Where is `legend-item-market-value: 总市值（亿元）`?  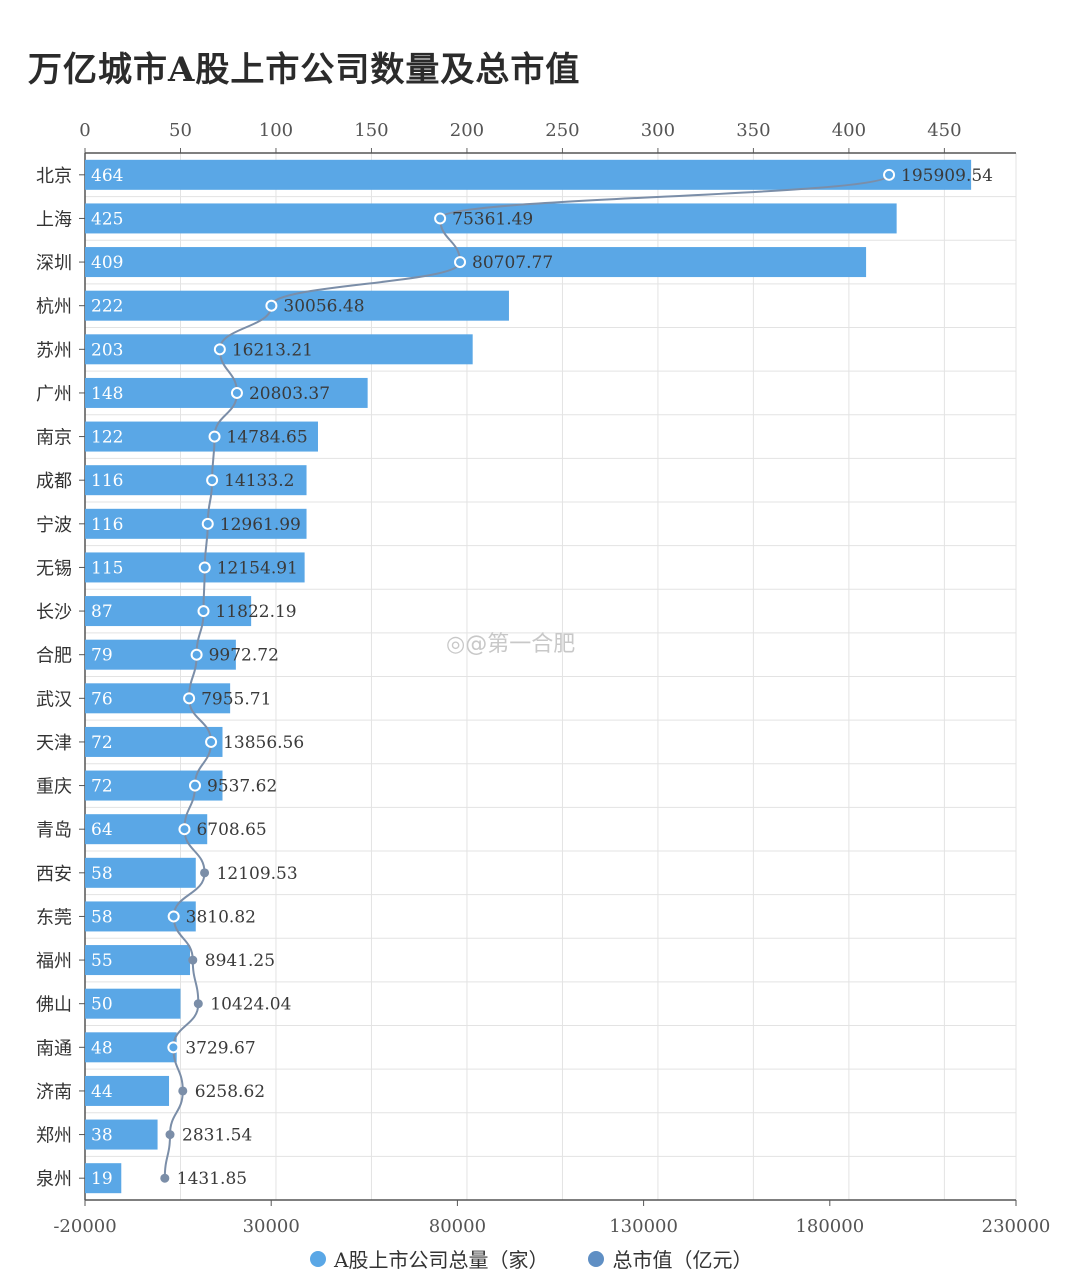
legend-item-market-value: 总市值（亿元） is located at coordinates (670, 1258).